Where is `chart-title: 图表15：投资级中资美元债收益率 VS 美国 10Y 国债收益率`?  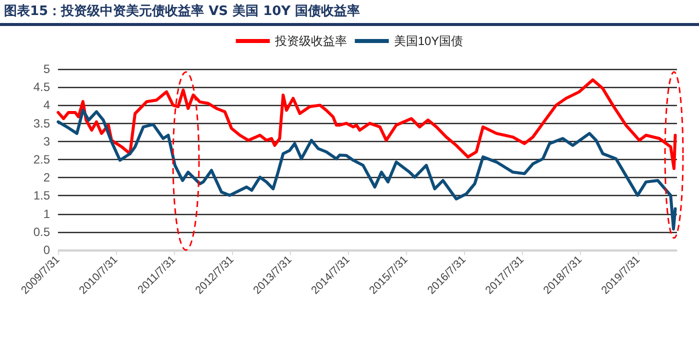 chart-title: 图表15：投资级中资美元债收益率 VS 美国 10Y 国债收益率 is located at coordinates (182, 11).